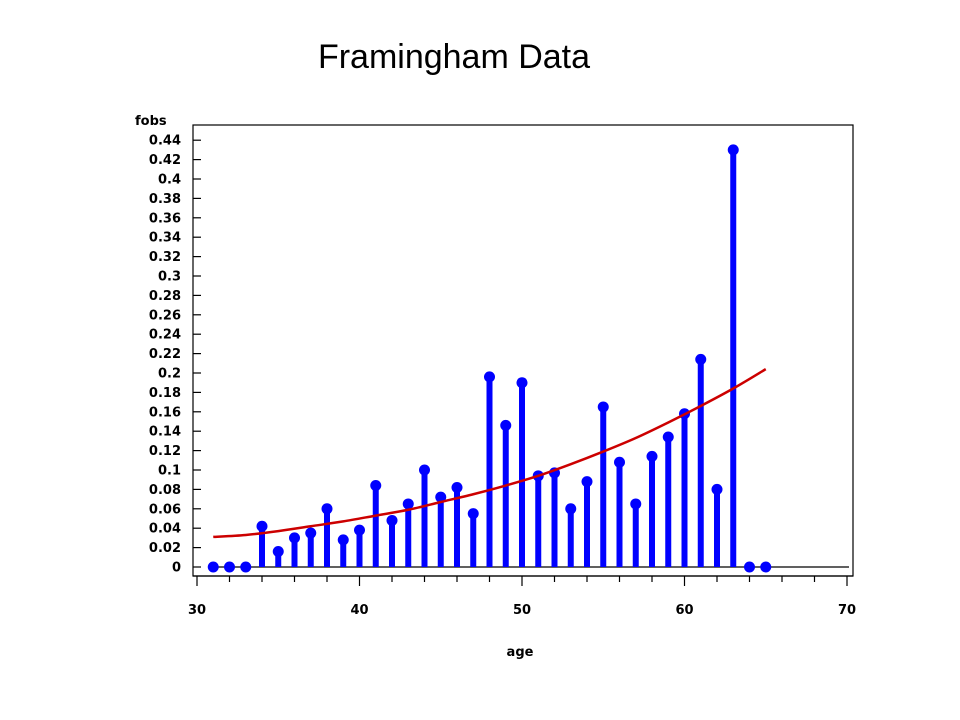 This screenshot has width=960, height=720. Describe the element at coordinates (169, 277) in the screenshot. I see `y-tick-label: 0.3` at that location.